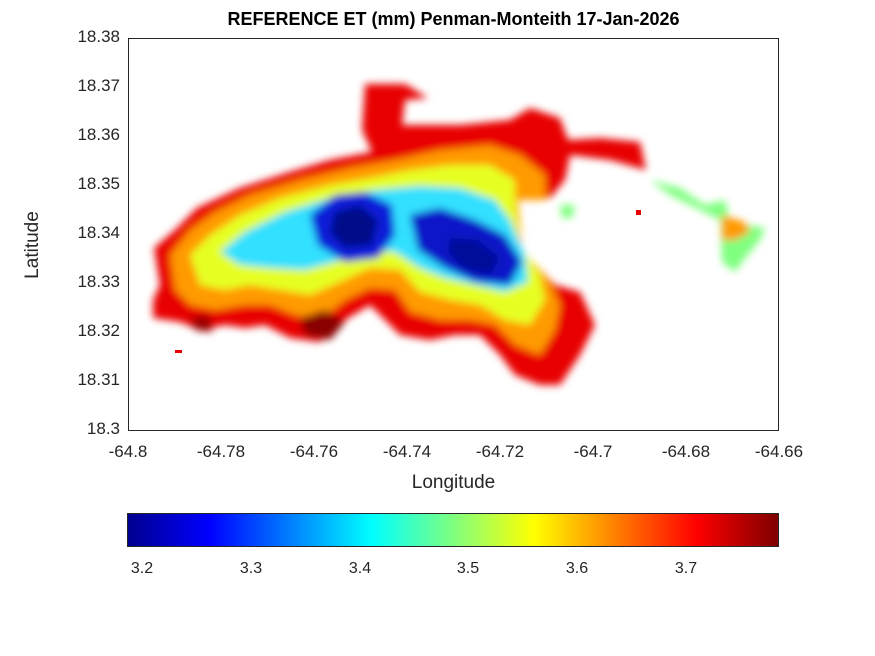 The width and height of the screenshot is (875, 656). What do you see at coordinates (98, 36) in the screenshot?
I see `ytick: 18.38` at bounding box center [98, 36].